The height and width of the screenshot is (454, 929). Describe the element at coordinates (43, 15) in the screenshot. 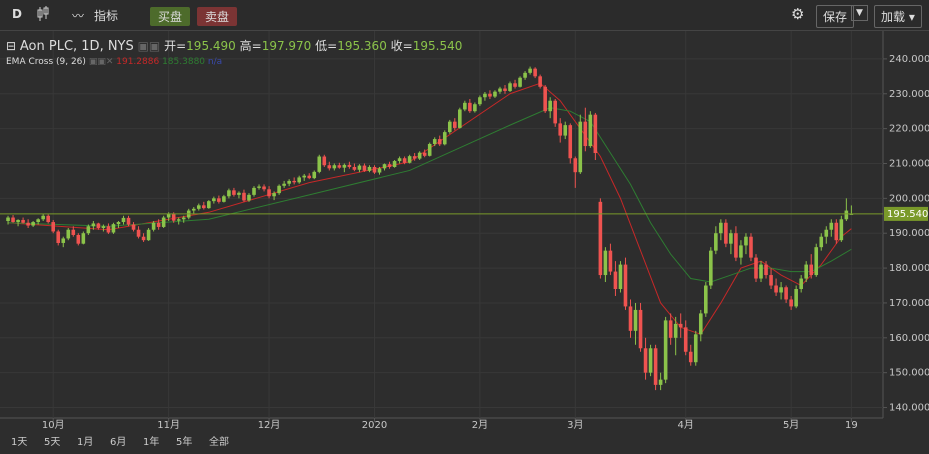

I see `candle-icon` at that location.